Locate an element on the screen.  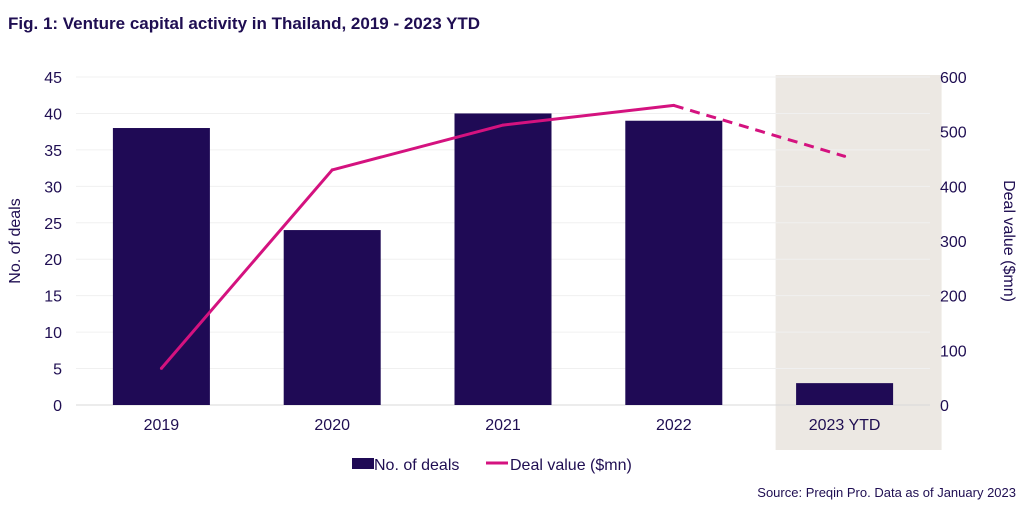
deal-value-point-2020 is located at coordinates (332, 170).